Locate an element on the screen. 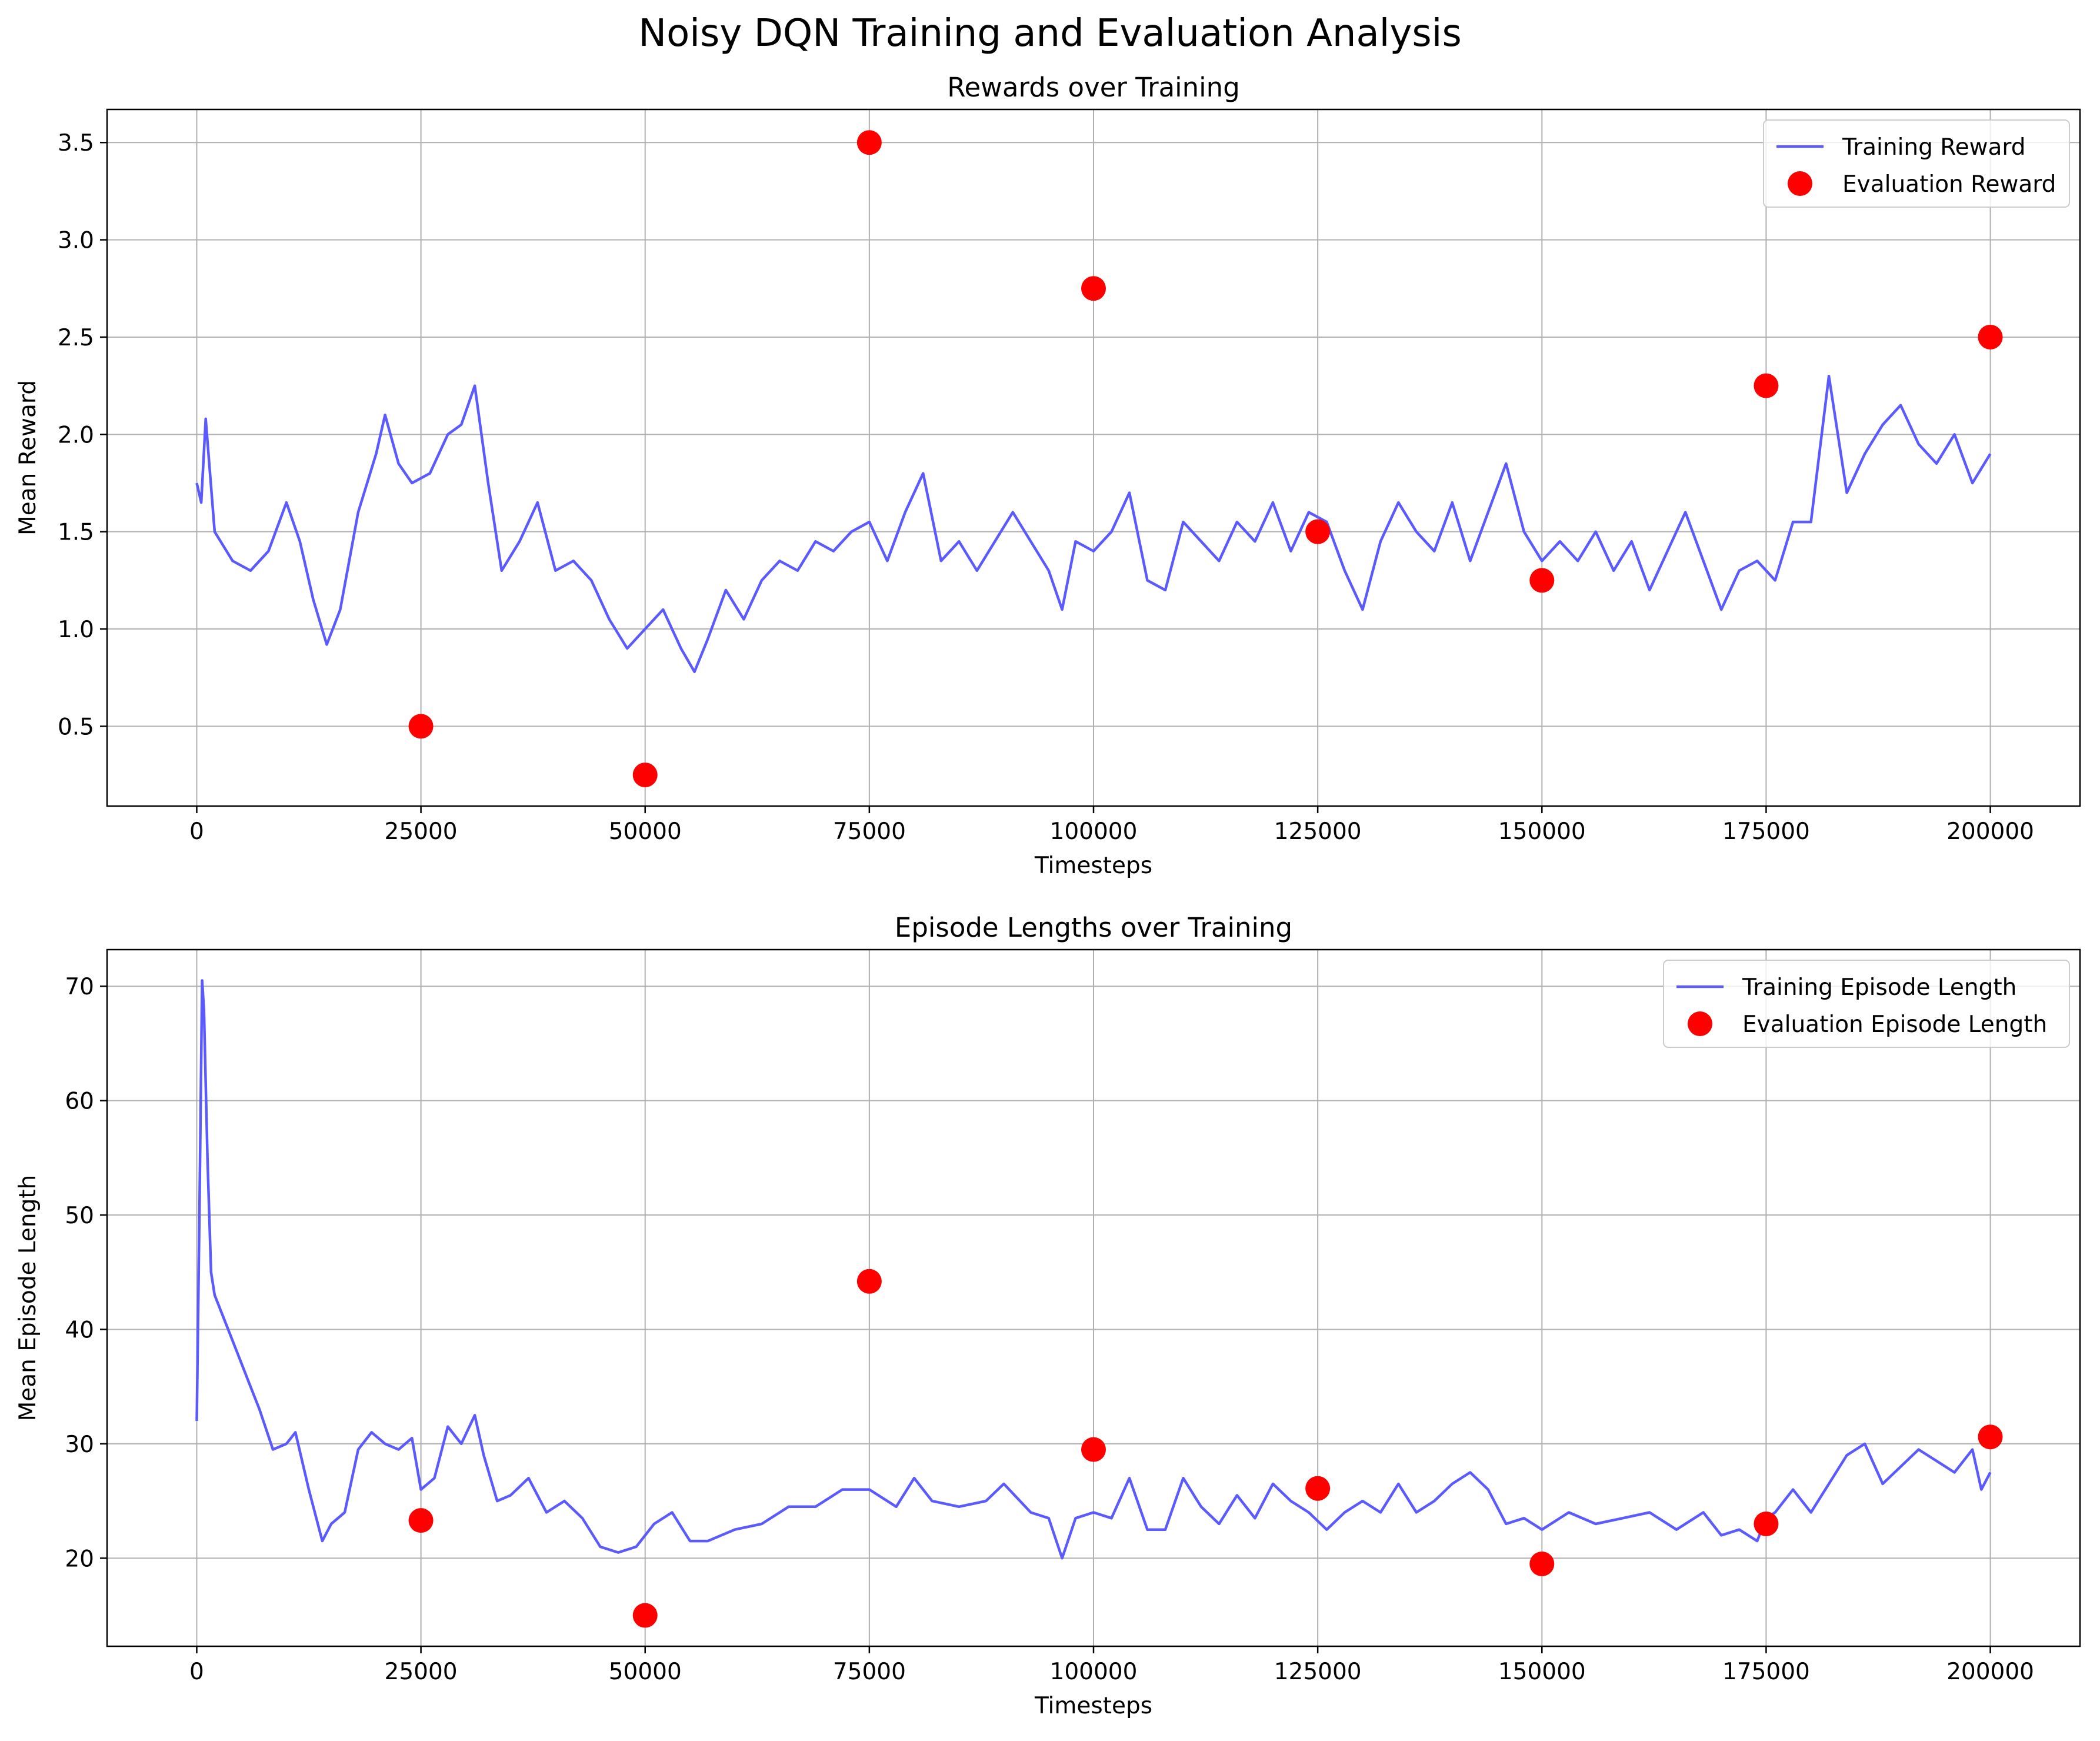 The image size is (2100, 1741). series-line-training is located at coordinates (1093, 524).